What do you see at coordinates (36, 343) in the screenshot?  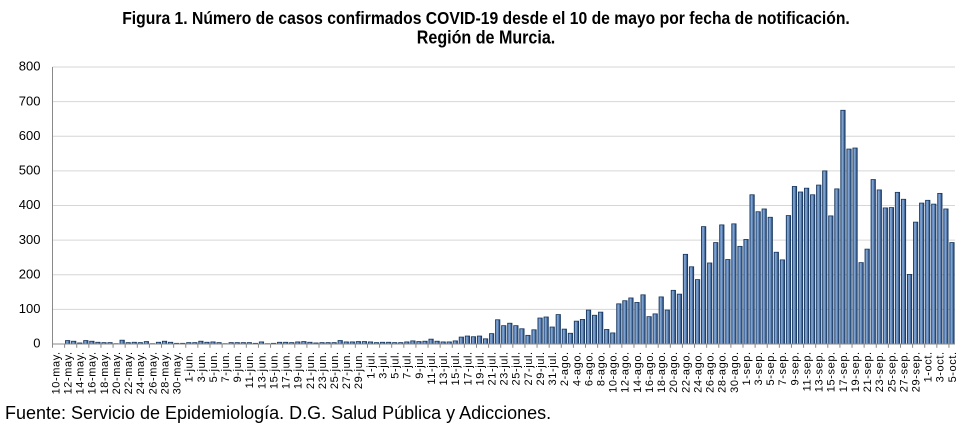 I see `svg-text: 0` at bounding box center [36, 343].